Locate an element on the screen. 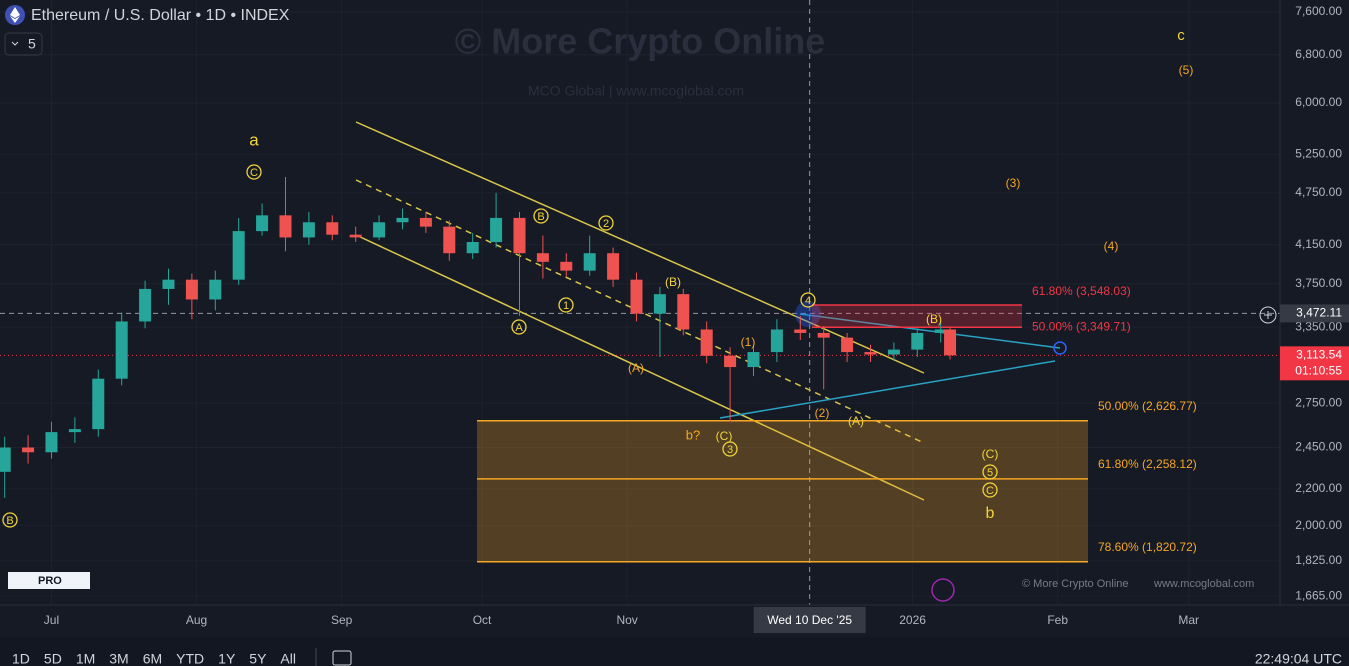  wave-label: (A) is located at coordinates (636, 368).